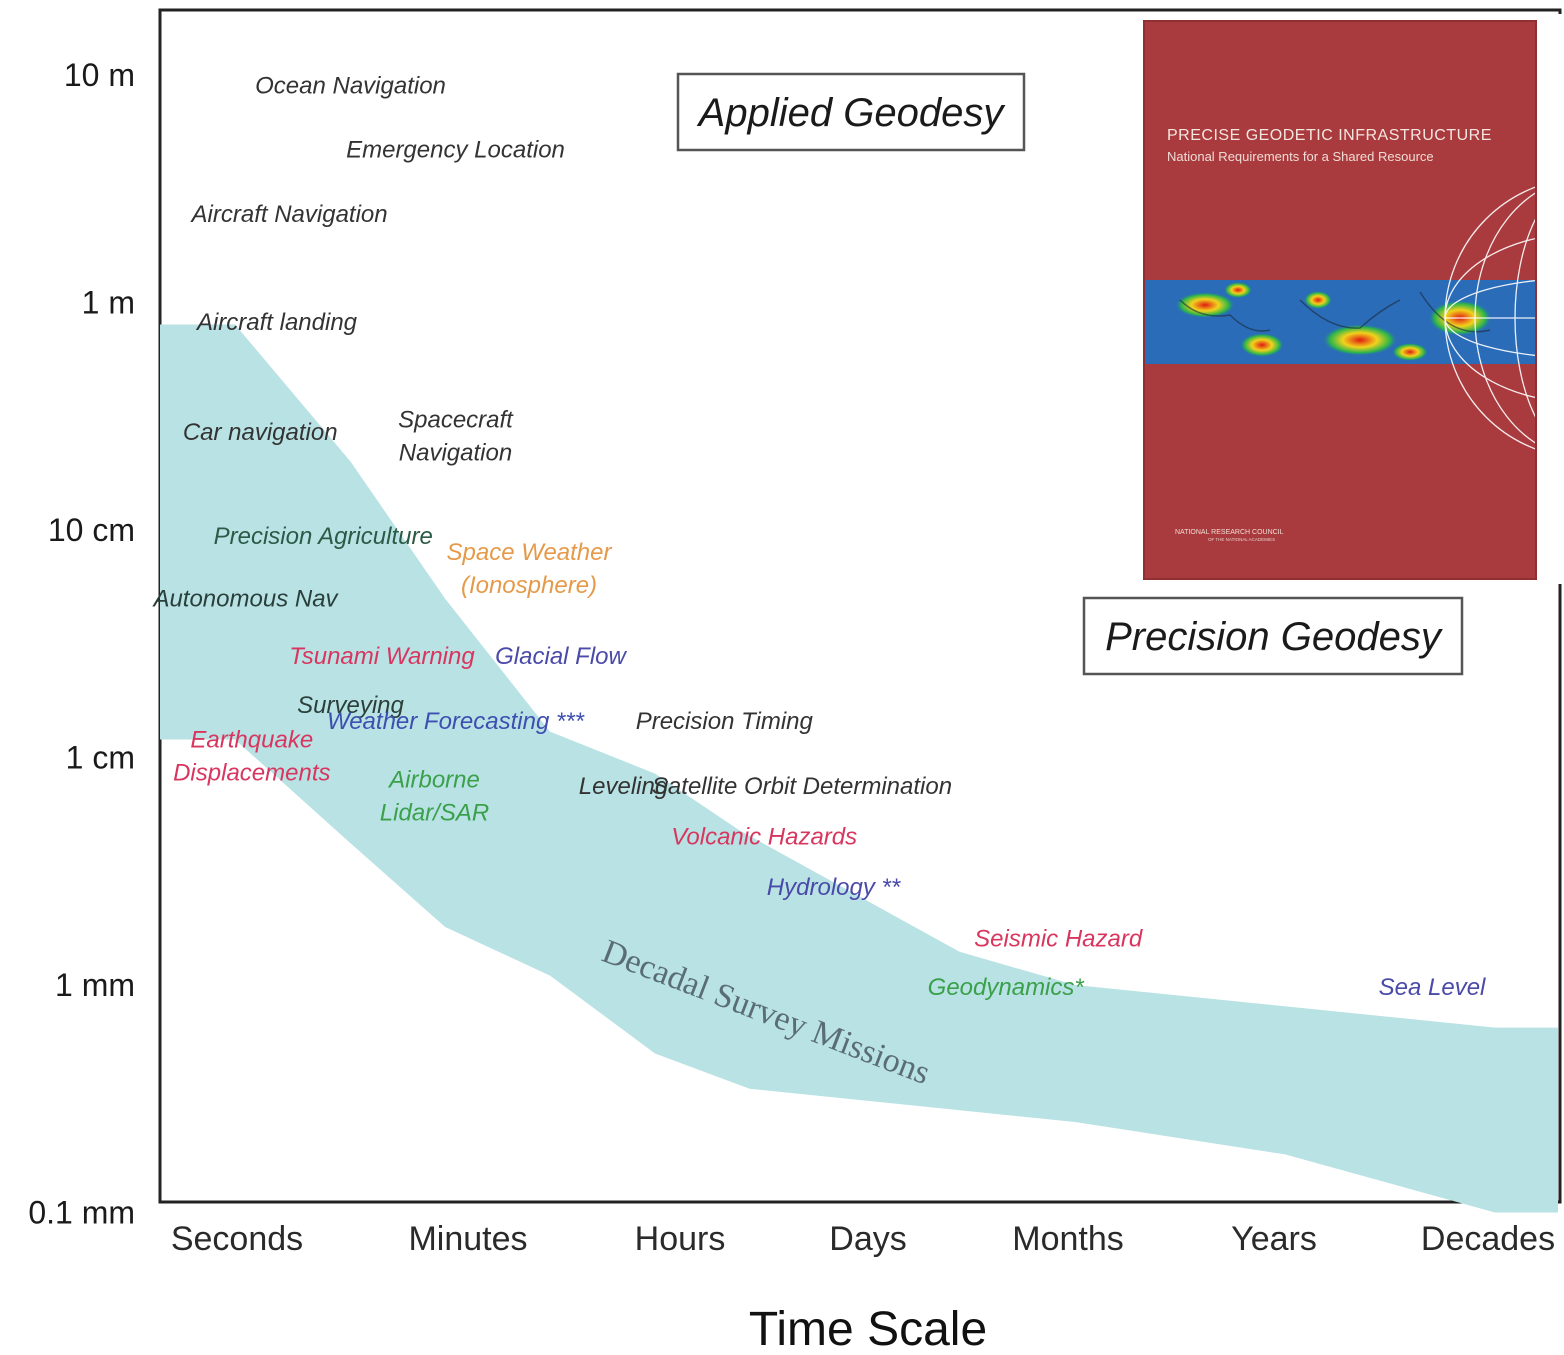 The width and height of the screenshot is (1564, 1355). I want to click on application-label: Hydrology **, so click(834, 887).